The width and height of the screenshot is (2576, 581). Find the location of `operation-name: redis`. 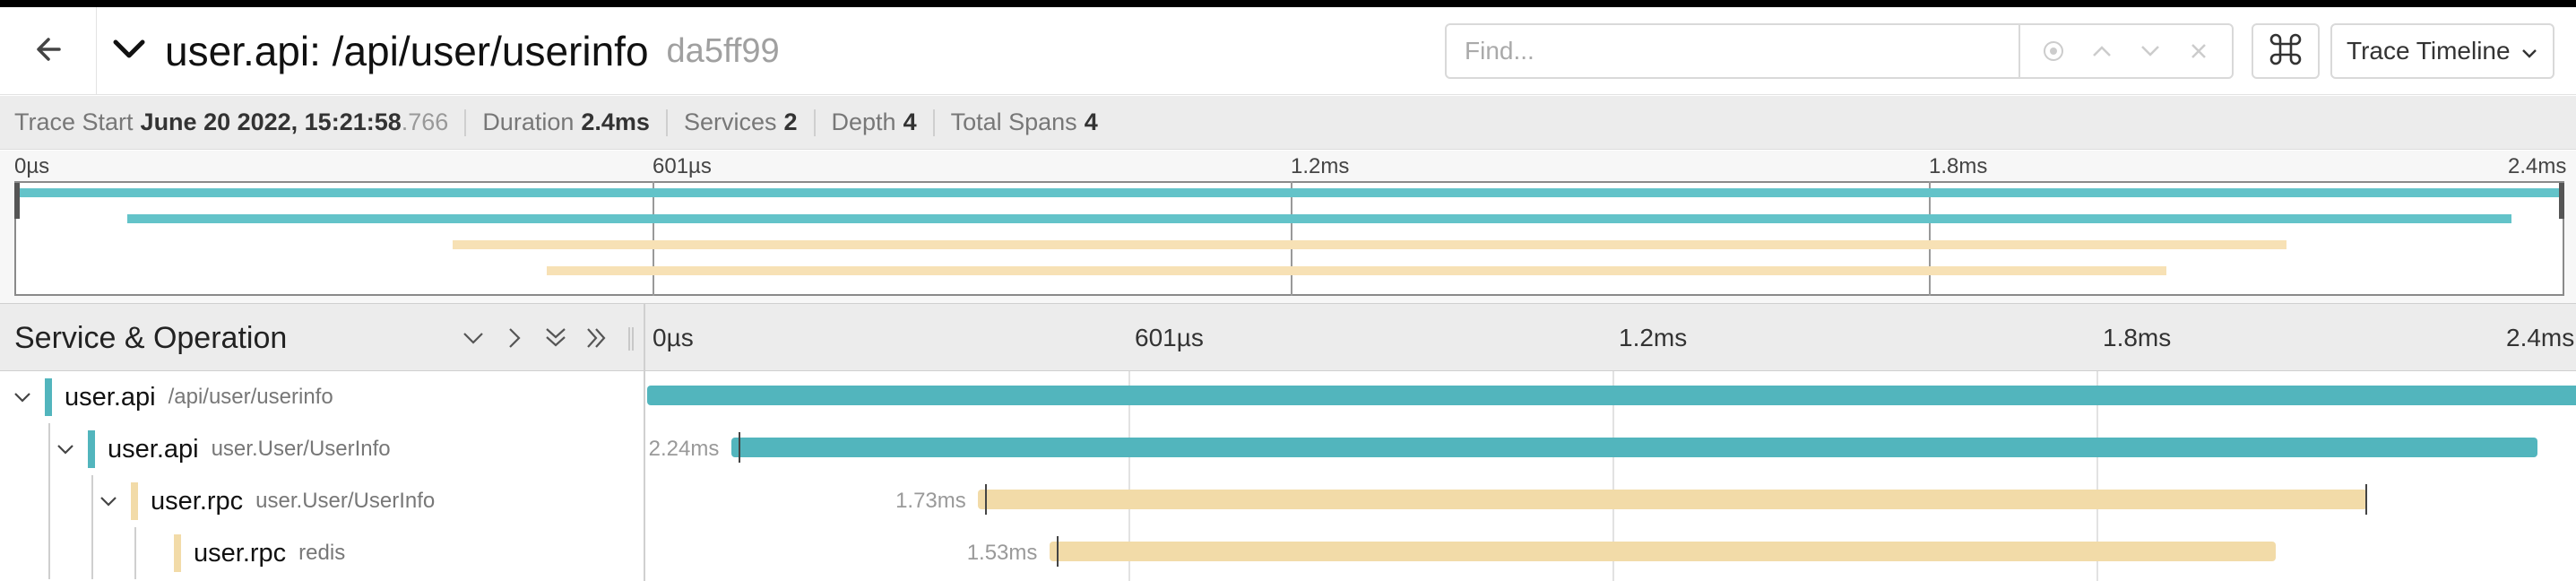

operation-name: redis is located at coordinates (322, 553).